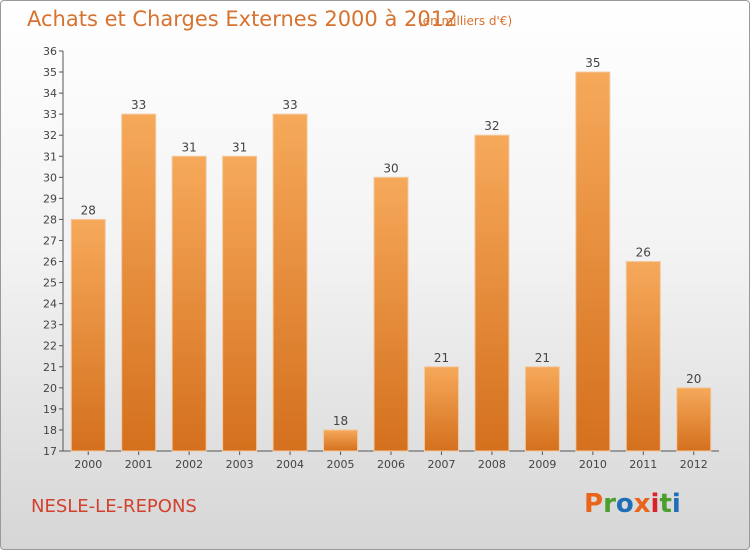 The width and height of the screenshot is (750, 550). Describe the element at coordinates (240, 464) in the screenshot. I see `x-tick-label: 2003` at that location.